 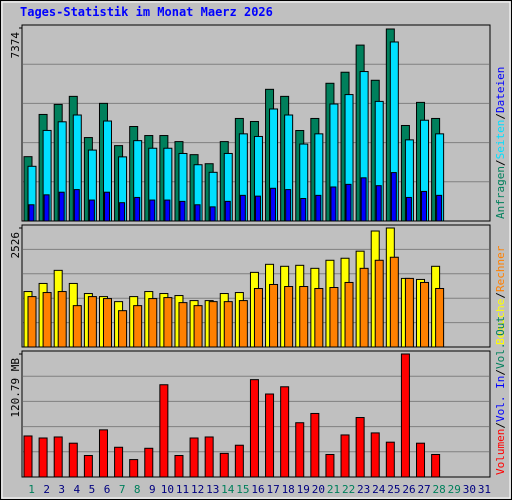 What do you see at coordinates (408, 489) in the screenshot?
I see `x-tick-label: 26` at bounding box center [408, 489].